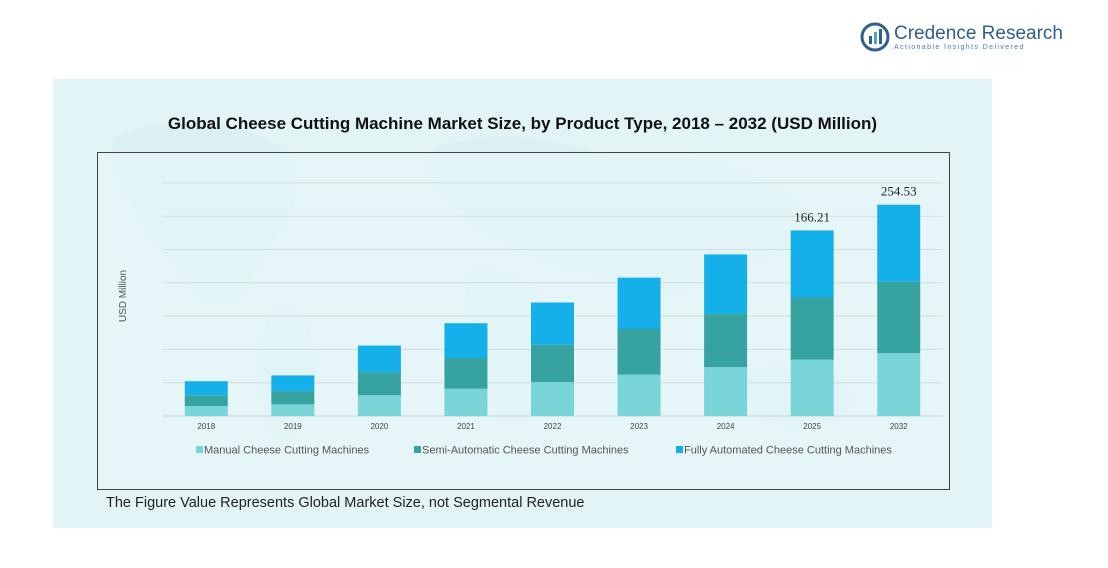 This screenshot has height=568, width=1108. Describe the element at coordinates (466, 426) in the screenshot. I see `x-tick-label: 2021` at that location.